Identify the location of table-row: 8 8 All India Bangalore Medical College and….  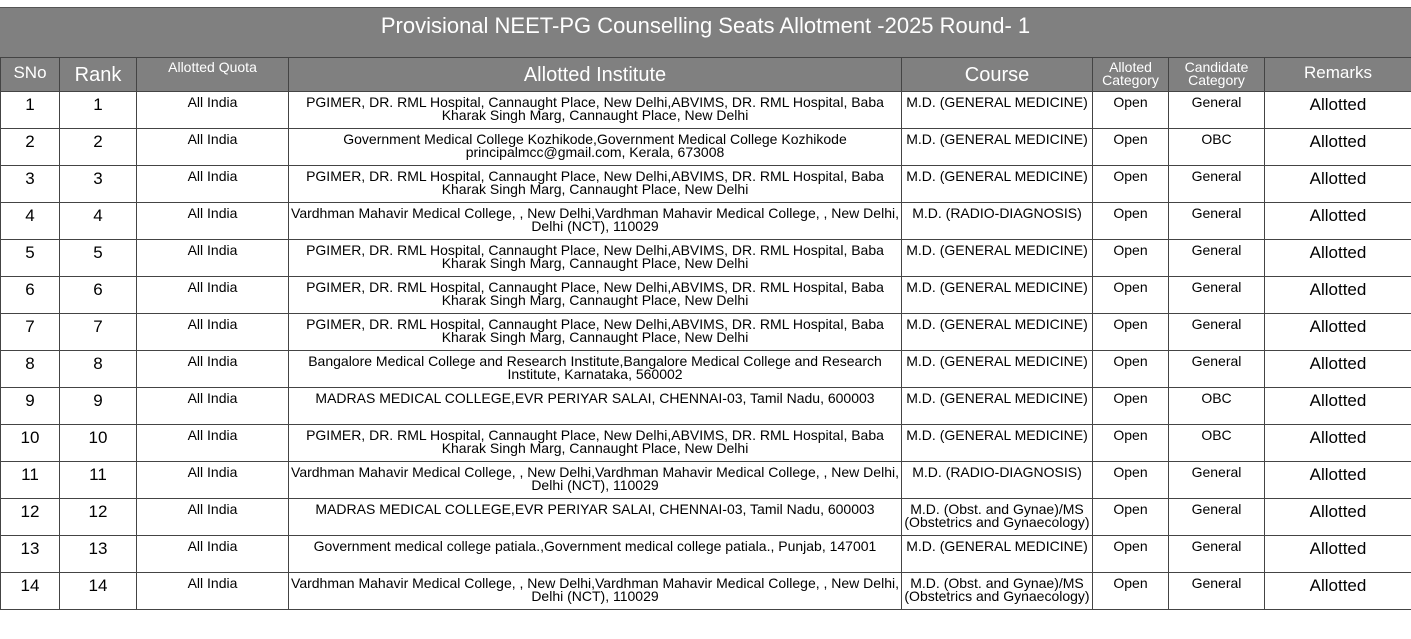
(705, 369).